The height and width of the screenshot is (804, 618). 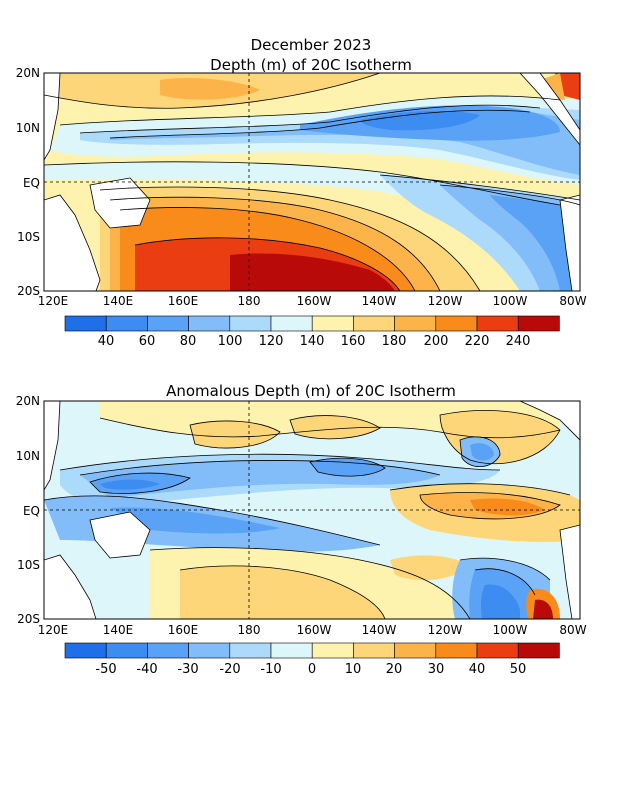 What do you see at coordinates (510, 301) in the screenshot?
I see `panel1-lon-label: 100W` at bounding box center [510, 301].